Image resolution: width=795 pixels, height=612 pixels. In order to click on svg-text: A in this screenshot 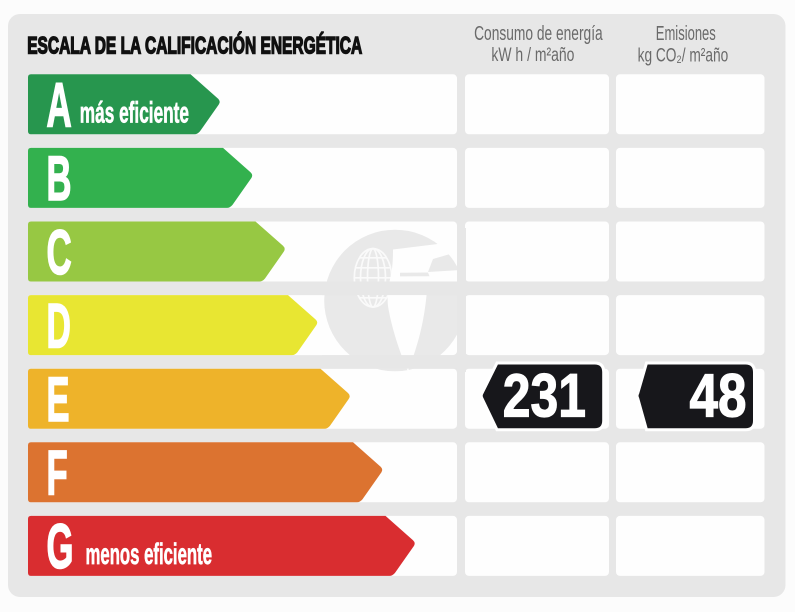, I will do `click(59, 106)`.